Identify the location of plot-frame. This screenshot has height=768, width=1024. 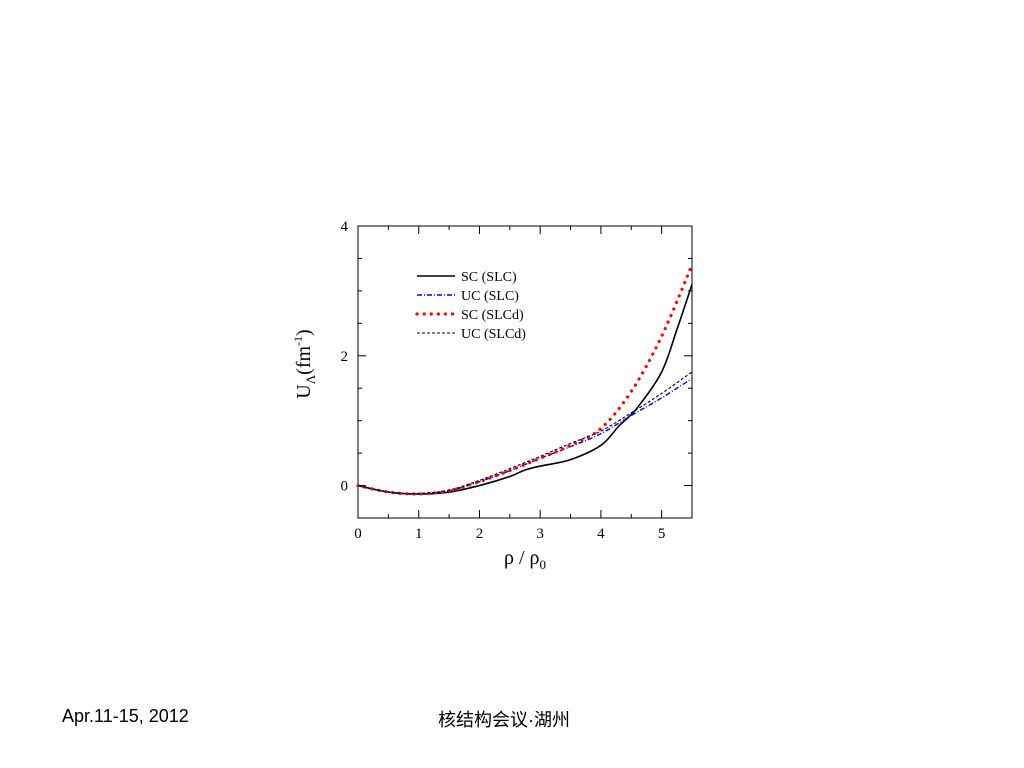
(525, 372).